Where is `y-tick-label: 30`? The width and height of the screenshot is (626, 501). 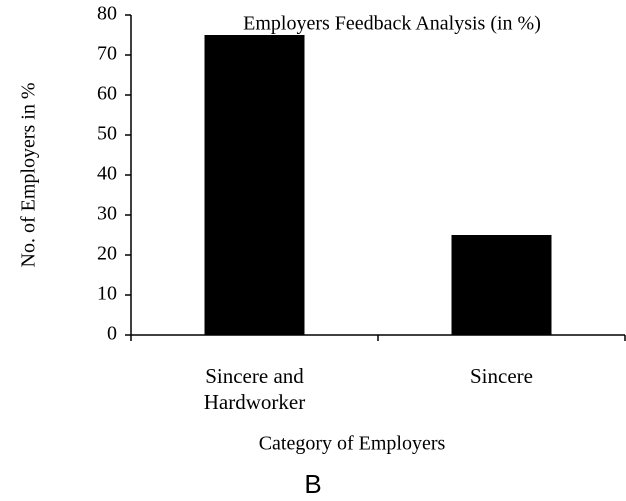 y-tick-label: 30 is located at coordinates (107, 214).